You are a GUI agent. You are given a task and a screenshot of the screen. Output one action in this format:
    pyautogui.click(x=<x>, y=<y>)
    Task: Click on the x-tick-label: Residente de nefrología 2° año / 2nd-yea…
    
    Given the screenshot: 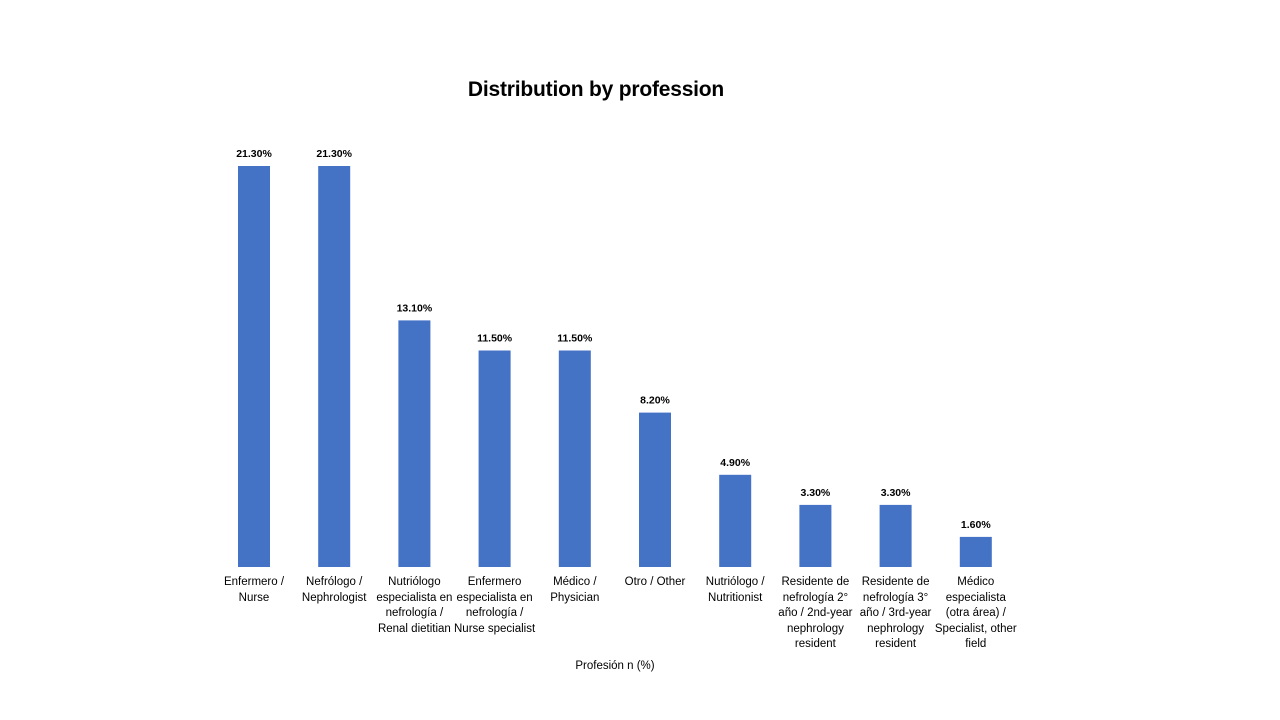 What is the action you would take?
    pyautogui.click(x=815, y=613)
    